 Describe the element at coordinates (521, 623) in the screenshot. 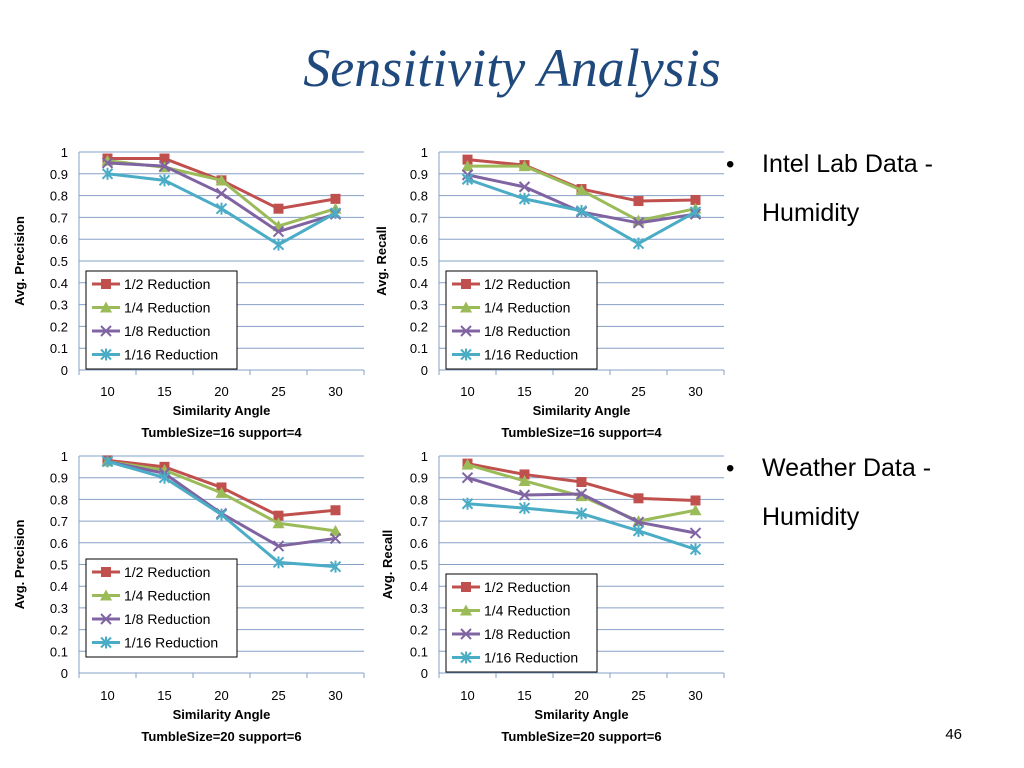

I see `legend-box` at that location.